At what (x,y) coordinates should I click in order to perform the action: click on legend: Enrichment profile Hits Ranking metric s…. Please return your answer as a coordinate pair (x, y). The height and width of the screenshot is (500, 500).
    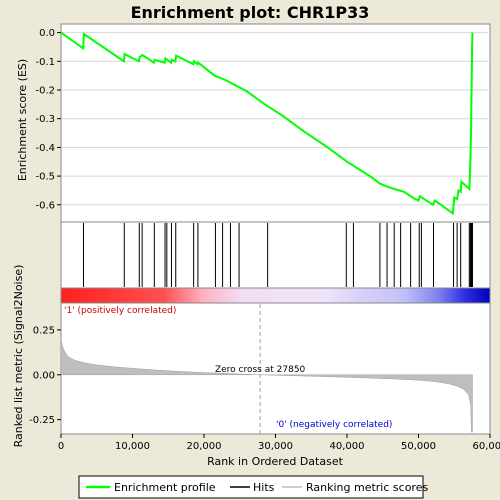
    Looking at the image, I should click on (253, 487).